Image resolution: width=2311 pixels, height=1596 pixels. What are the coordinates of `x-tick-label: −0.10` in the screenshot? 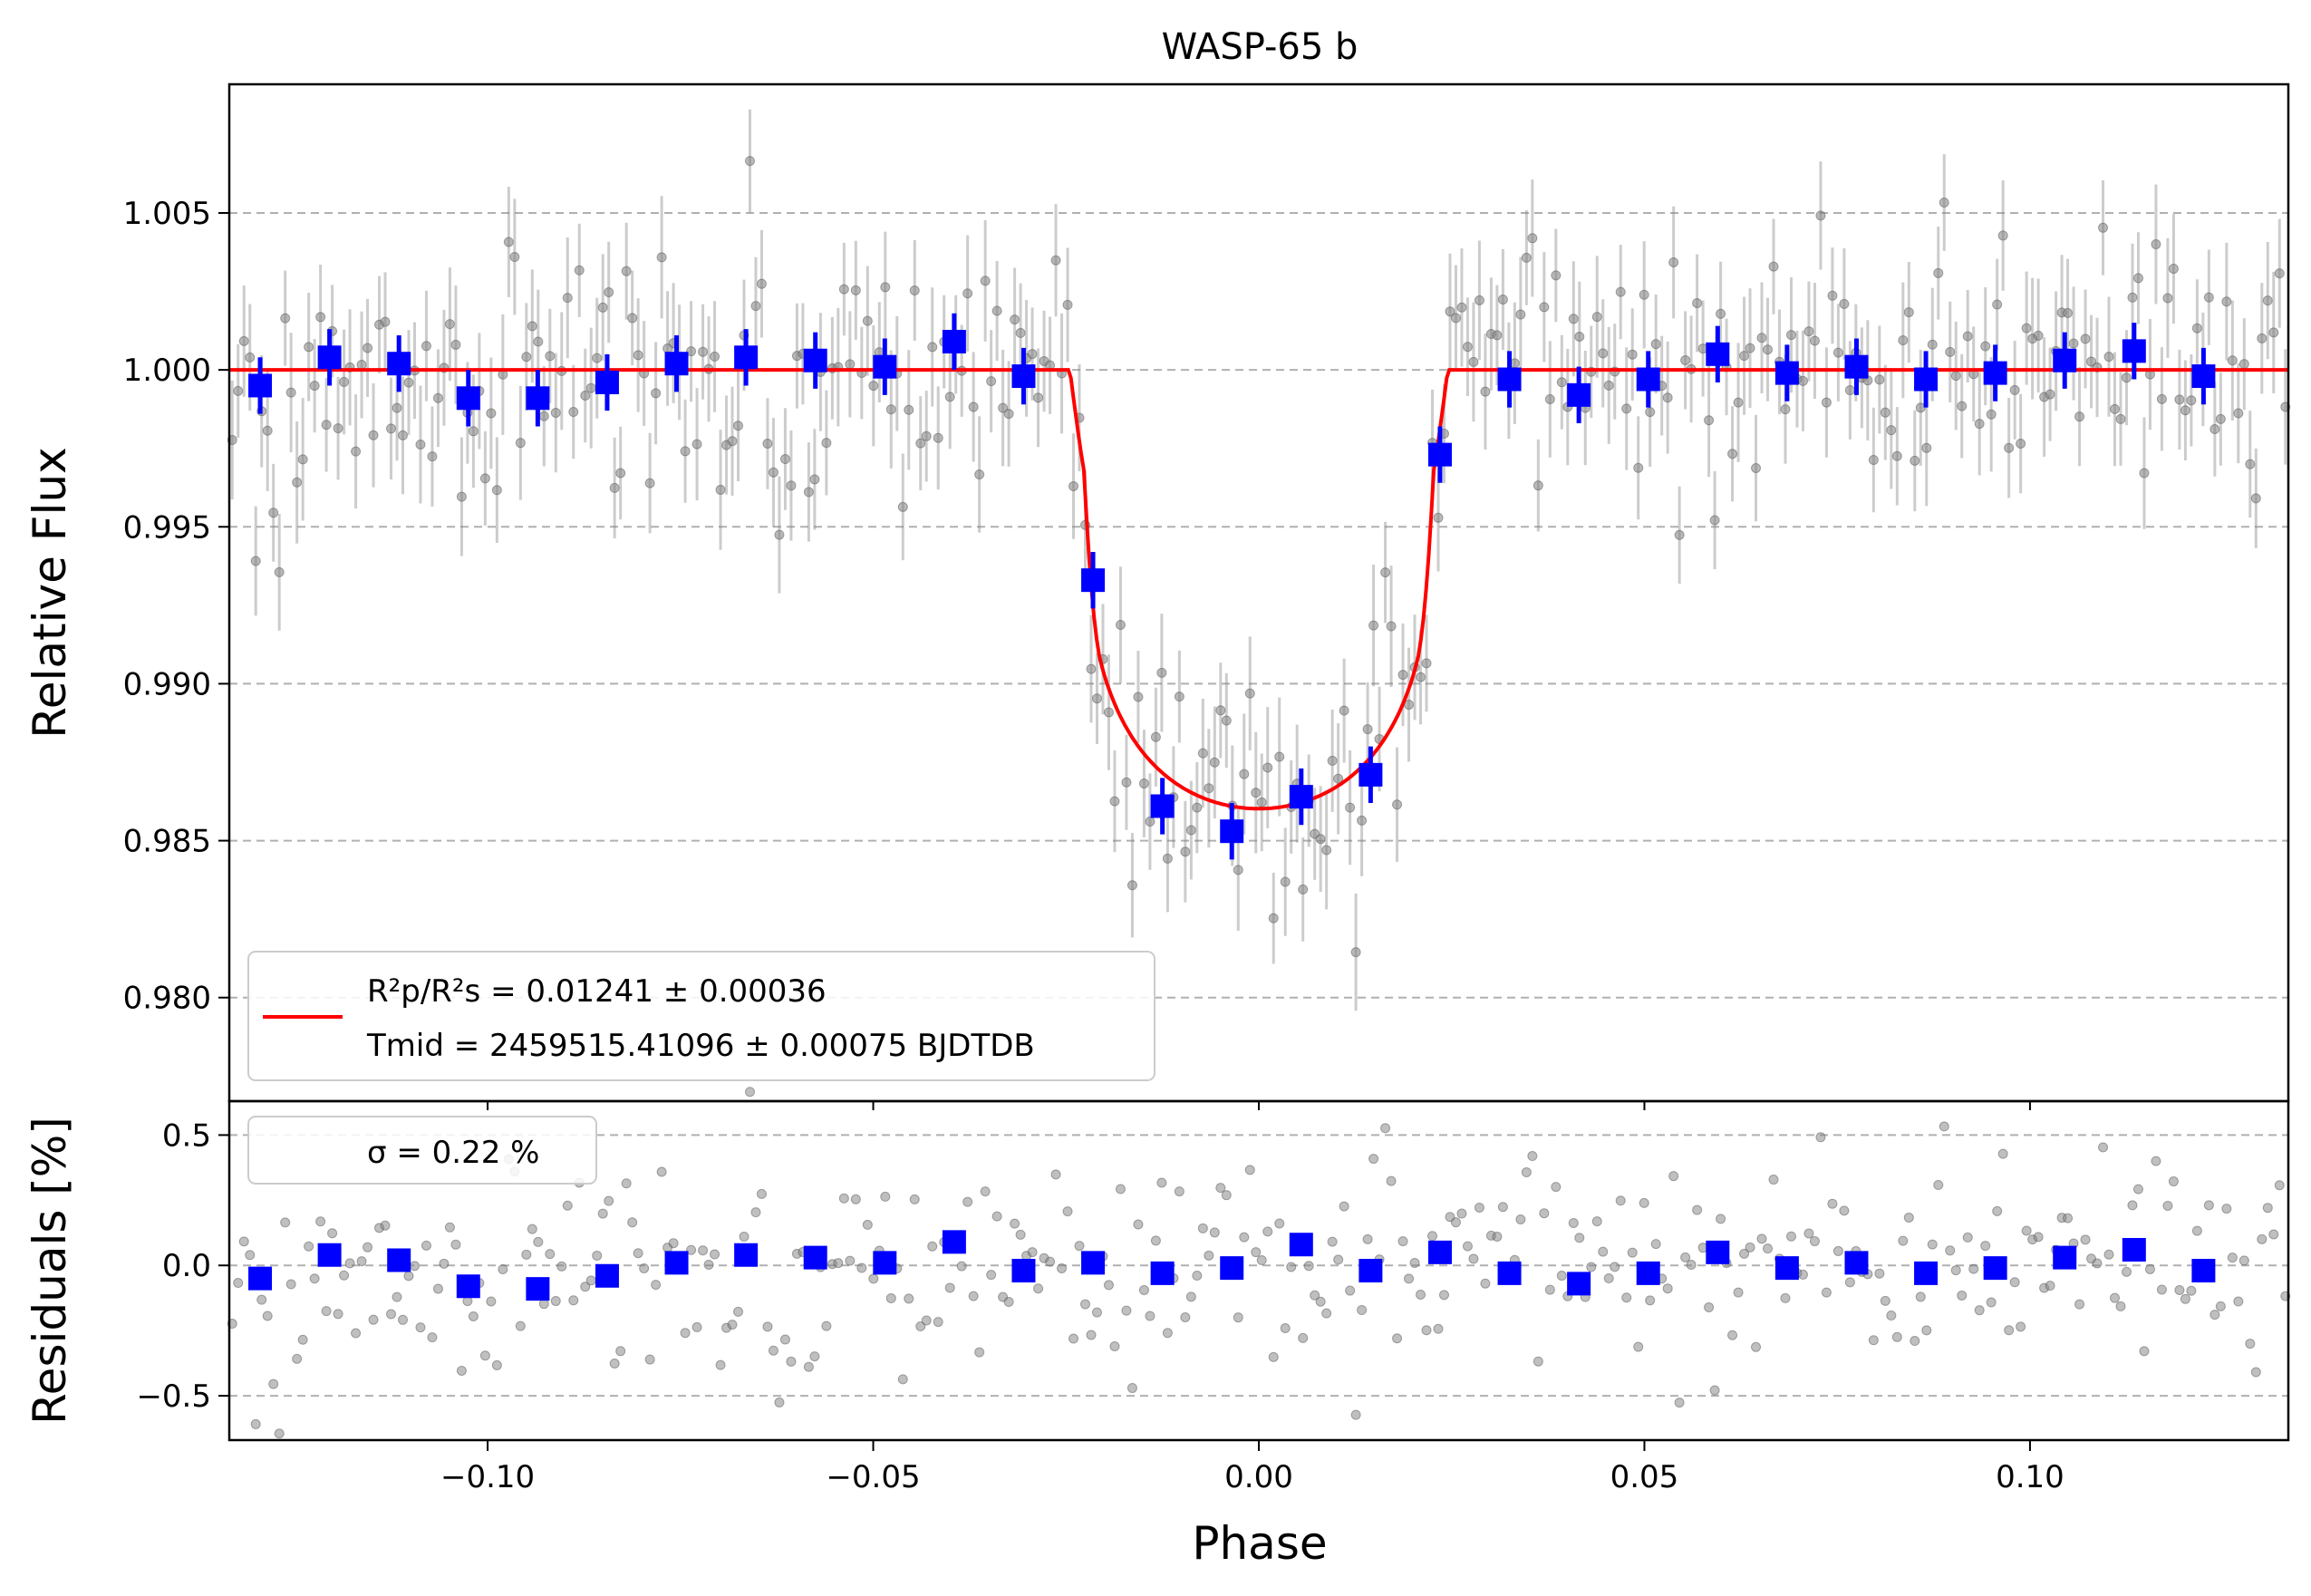 It's located at (488, 1477).